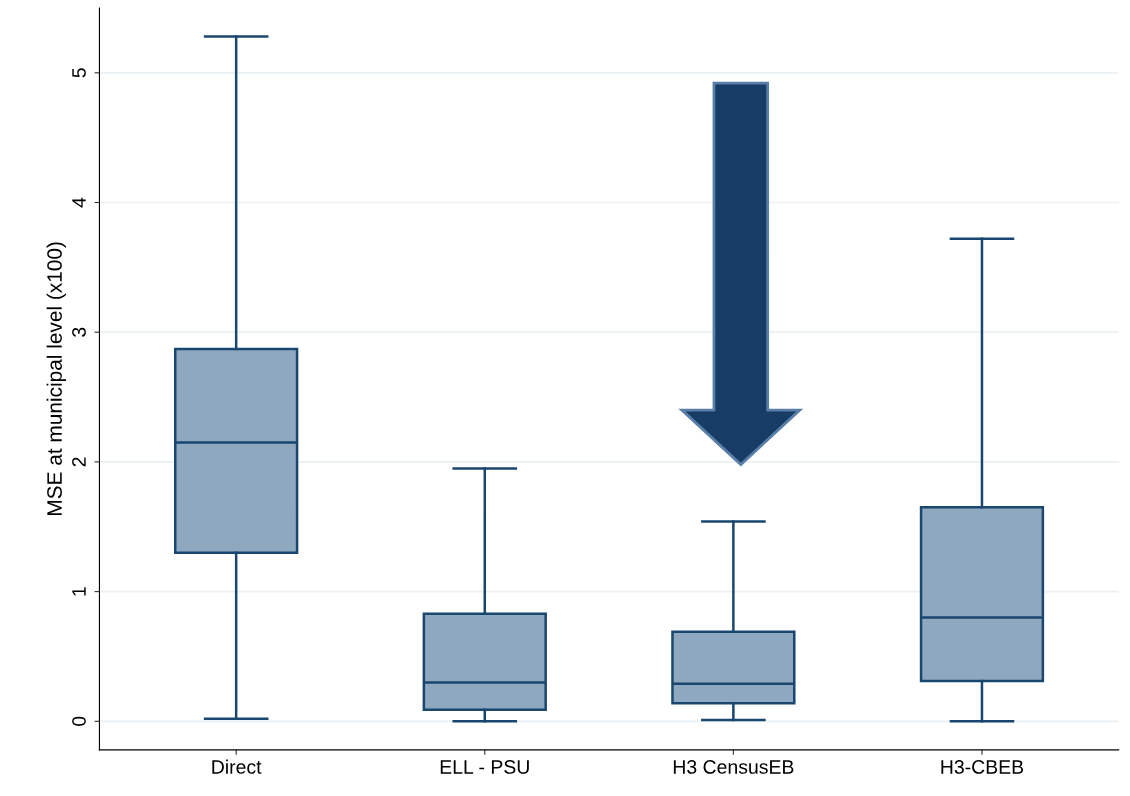 This screenshot has width=1130, height=796. What do you see at coordinates (79, 73) in the screenshot?
I see `y-tick-label: 5` at bounding box center [79, 73].